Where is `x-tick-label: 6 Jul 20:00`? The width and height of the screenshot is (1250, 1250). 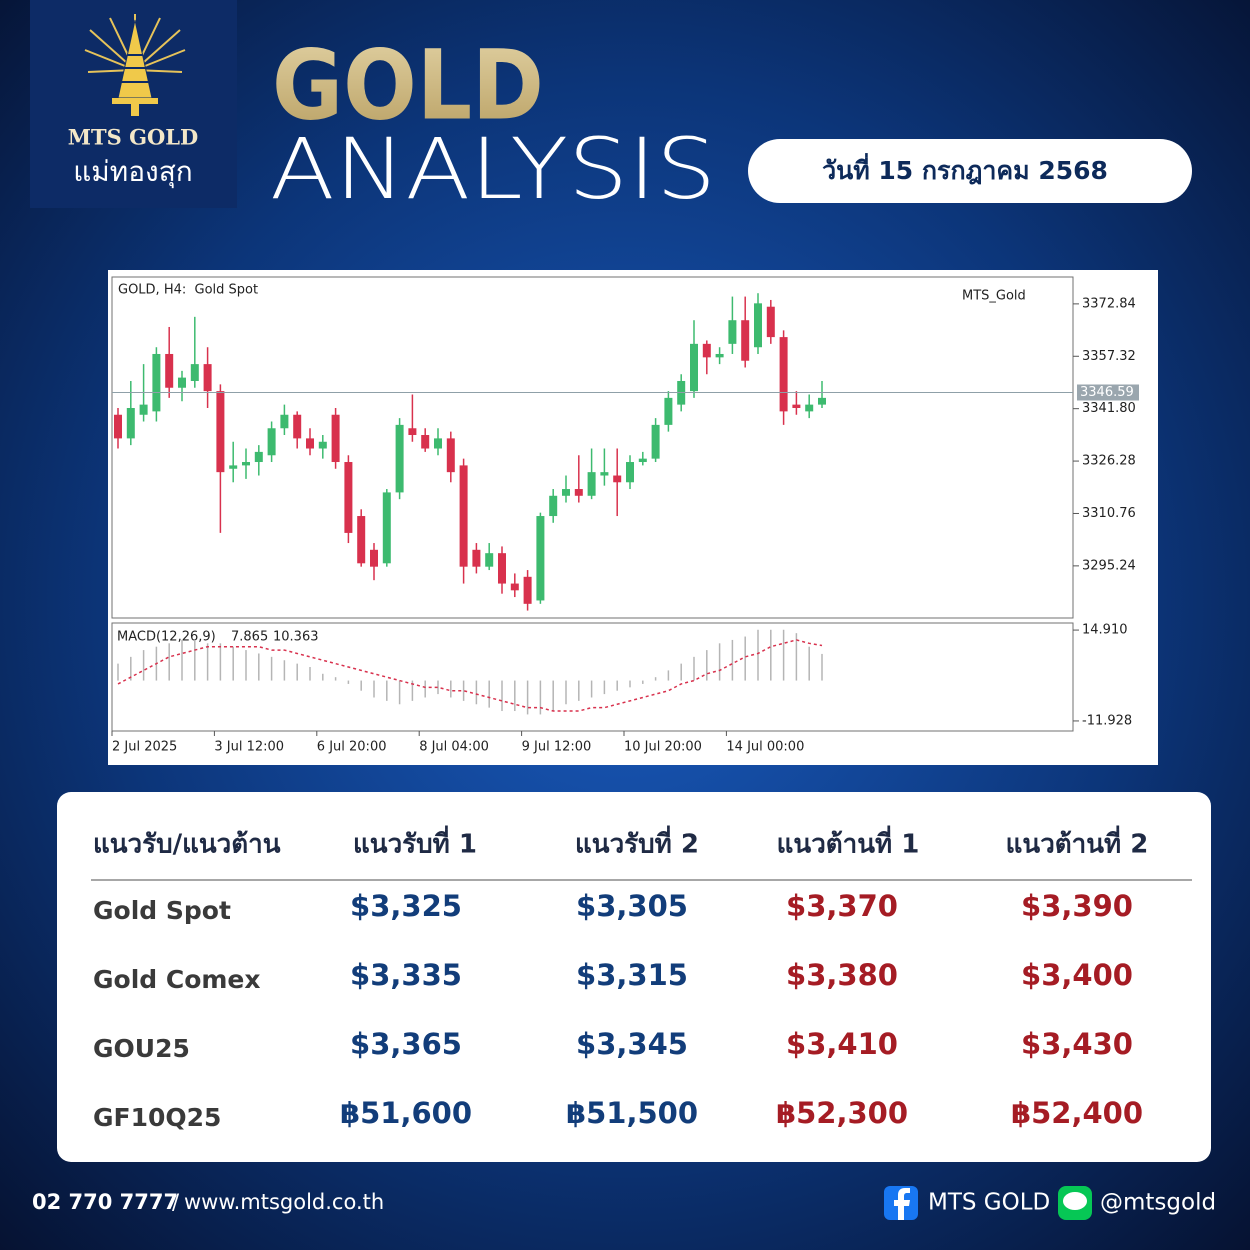 x-tick-label: 6 Jul 20:00 is located at coordinates (352, 747).